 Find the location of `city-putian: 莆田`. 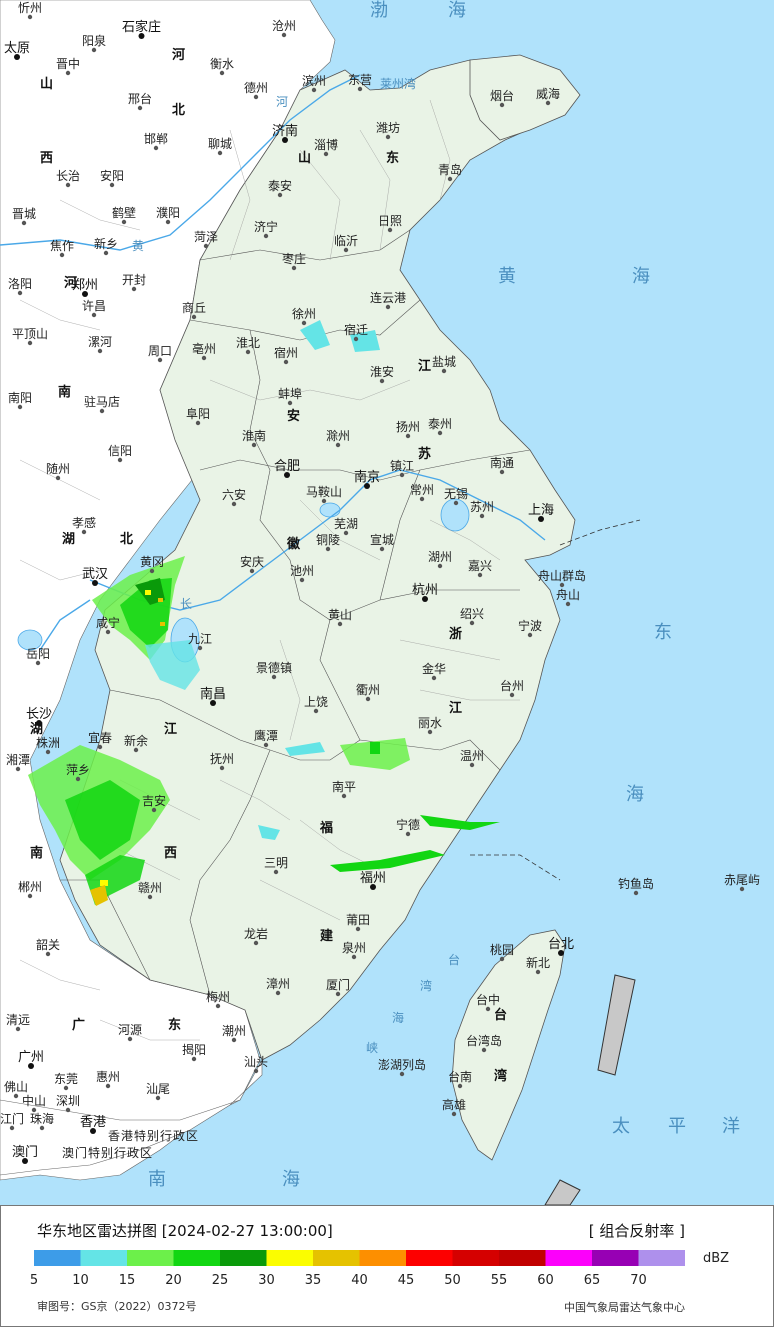

city-putian: 莆田 is located at coordinates (358, 920).